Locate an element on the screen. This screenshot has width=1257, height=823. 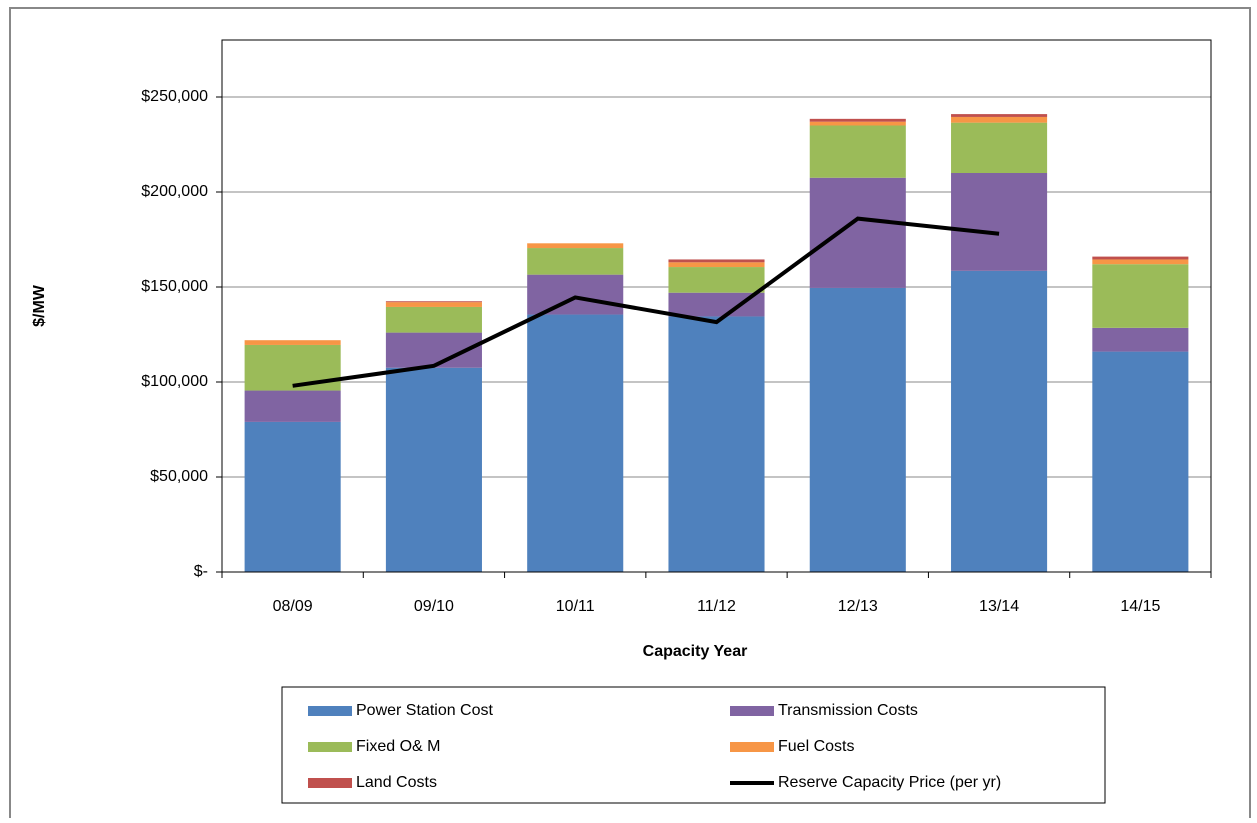
legend-label: Power Station Cost is located at coordinates (425, 710).